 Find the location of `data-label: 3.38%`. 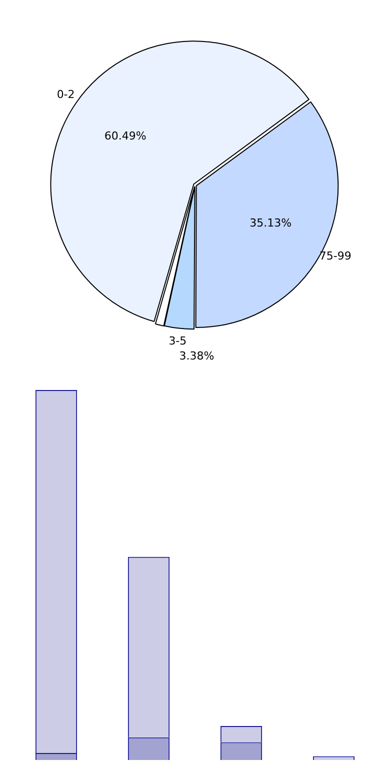

data-label: 3.38% is located at coordinates (196, 355).